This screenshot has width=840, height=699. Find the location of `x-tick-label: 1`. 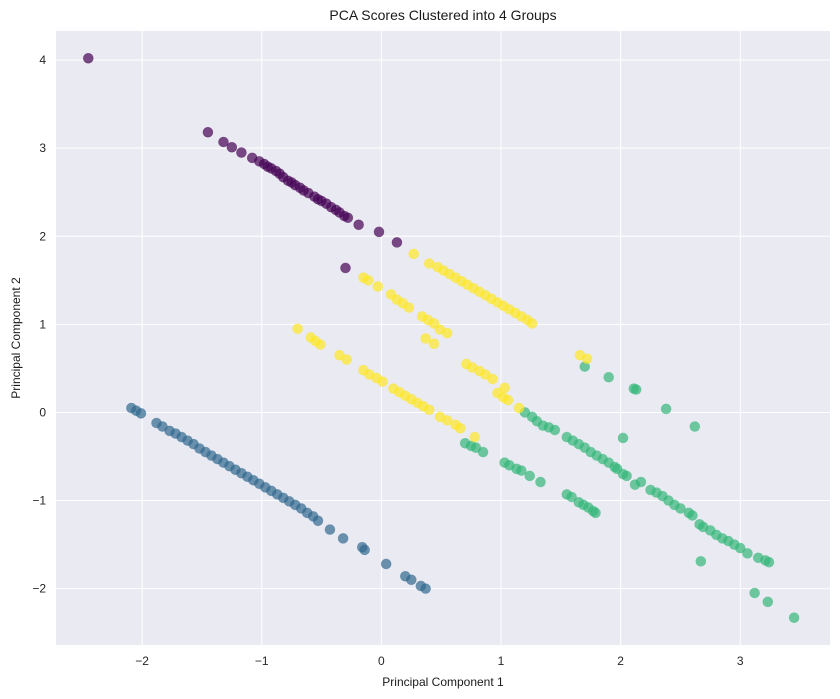

x-tick-label: 1 is located at coordinates (501, 661).